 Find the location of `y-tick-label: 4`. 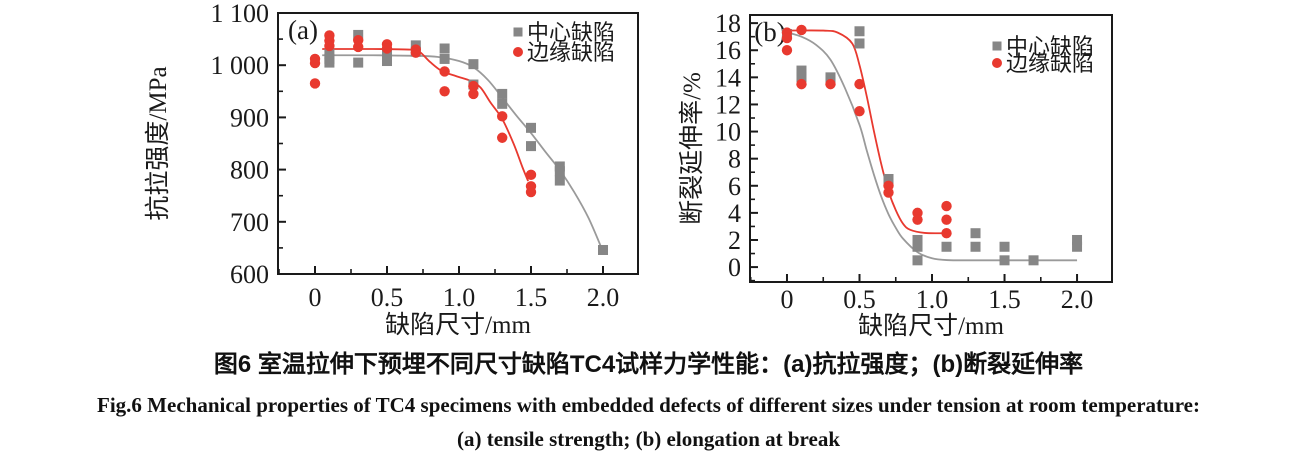

y-tick-label: 4 is located at coordinates (734, 213).